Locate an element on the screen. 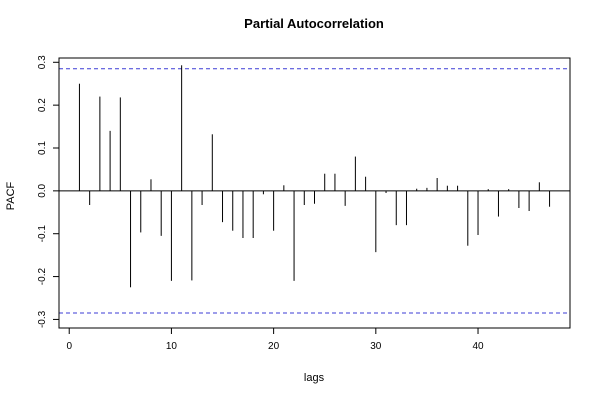 Image resolution: width=600 pixels, height=400 pixels. chart-title: Partial Autocorrelation is located at coordinates (314, 23).